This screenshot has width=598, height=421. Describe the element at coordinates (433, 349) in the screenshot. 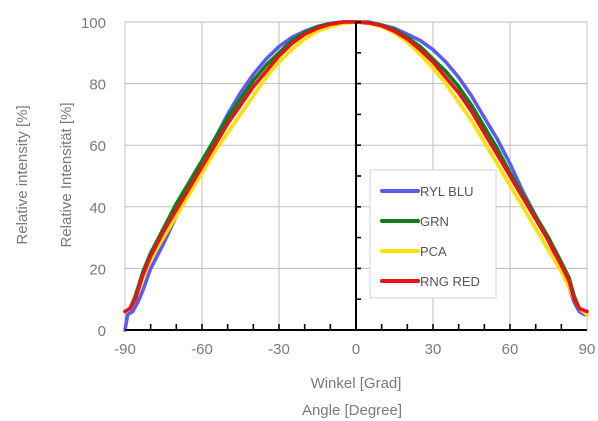

I see `x-tick-label: 30` at that location.